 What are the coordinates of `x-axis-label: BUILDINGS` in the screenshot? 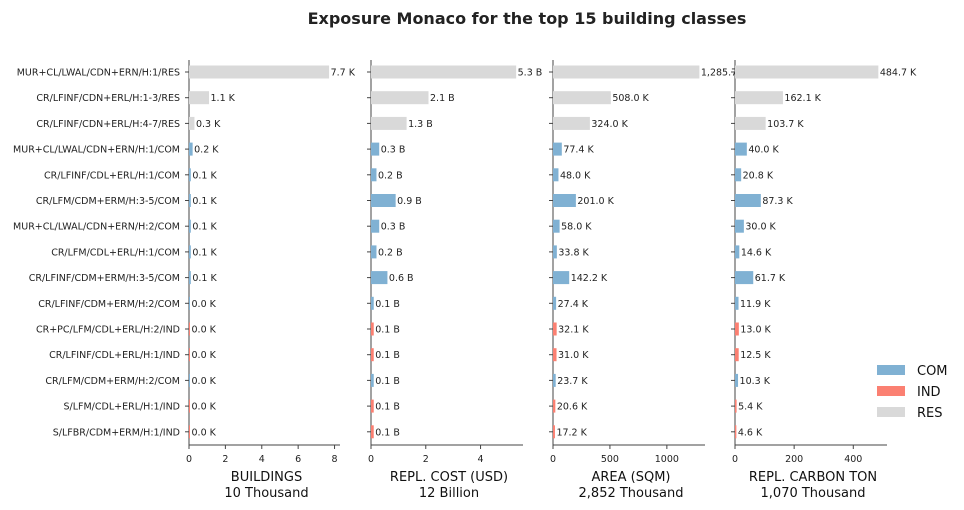 It's located at (266, 477).